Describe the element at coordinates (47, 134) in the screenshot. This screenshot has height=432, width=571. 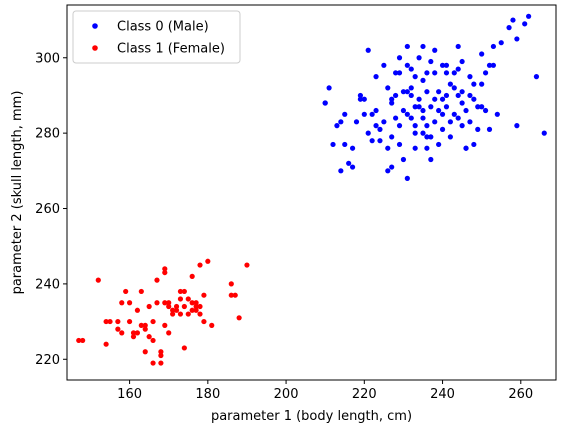
I see `y-tick-label: 280` at that location.